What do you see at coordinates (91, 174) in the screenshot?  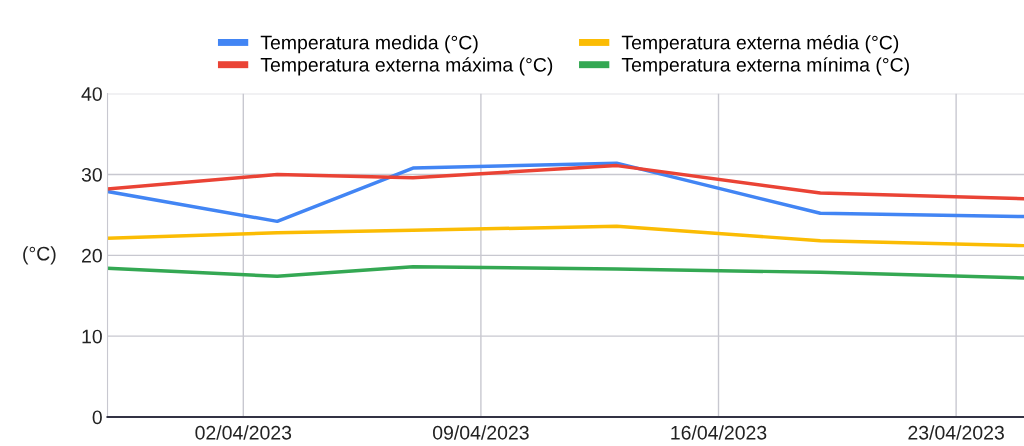 I see `y-tick-label: 30` at bounding box center [91, 174].